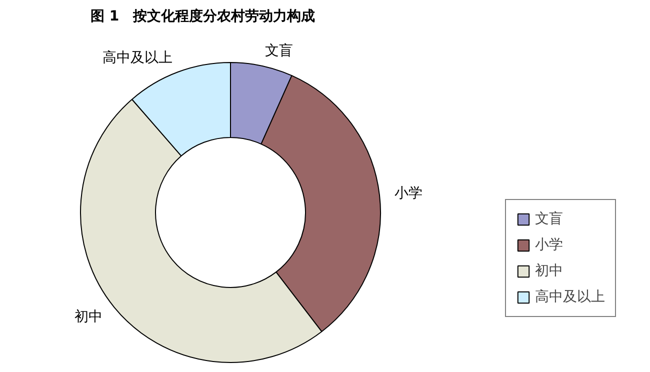 The width and height of the screenshot is (650, 372). Describe the element at coordinates (137, 58) in the screenshot. I see `slice-label: 高中及以上` at that location.